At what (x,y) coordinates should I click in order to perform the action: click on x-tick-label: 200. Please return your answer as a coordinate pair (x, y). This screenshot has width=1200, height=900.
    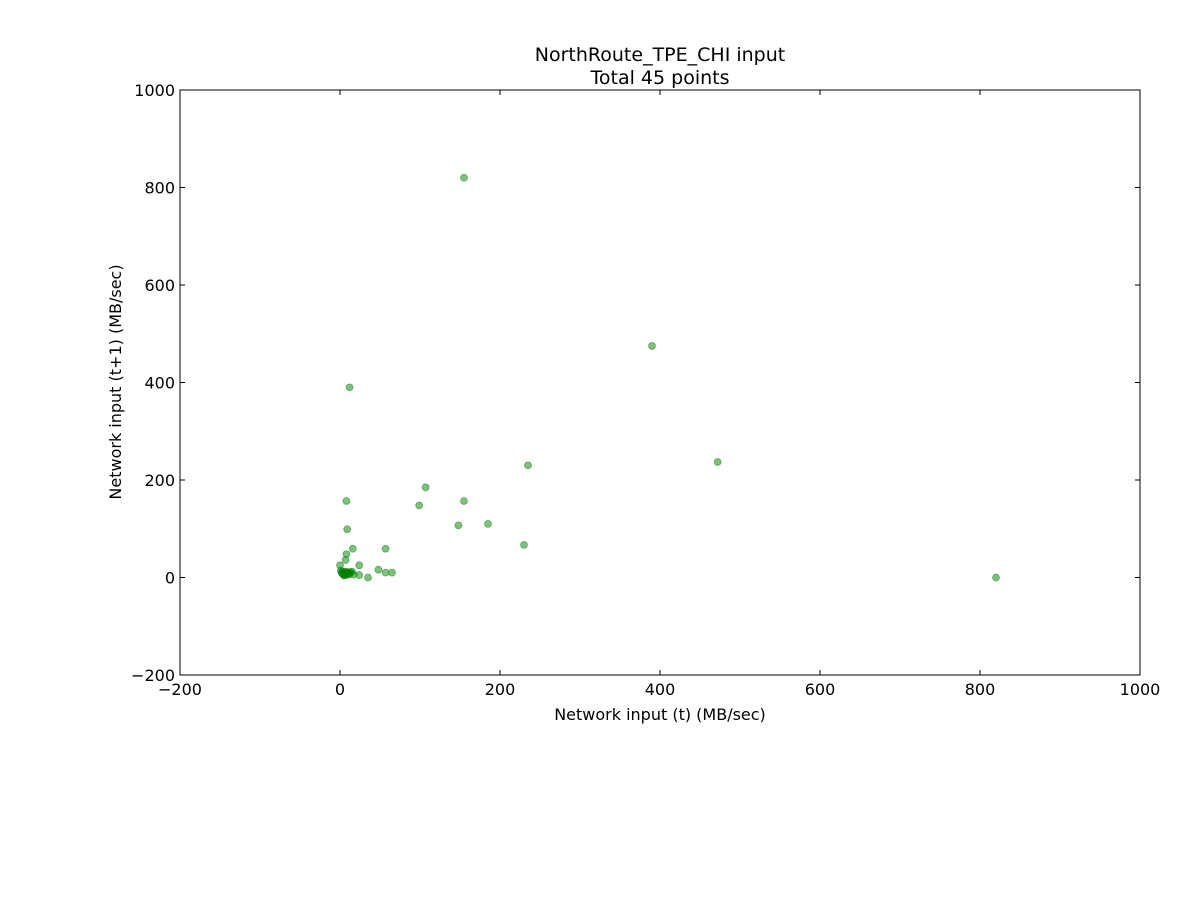
    Looking at the image, I should click on (500, 689).